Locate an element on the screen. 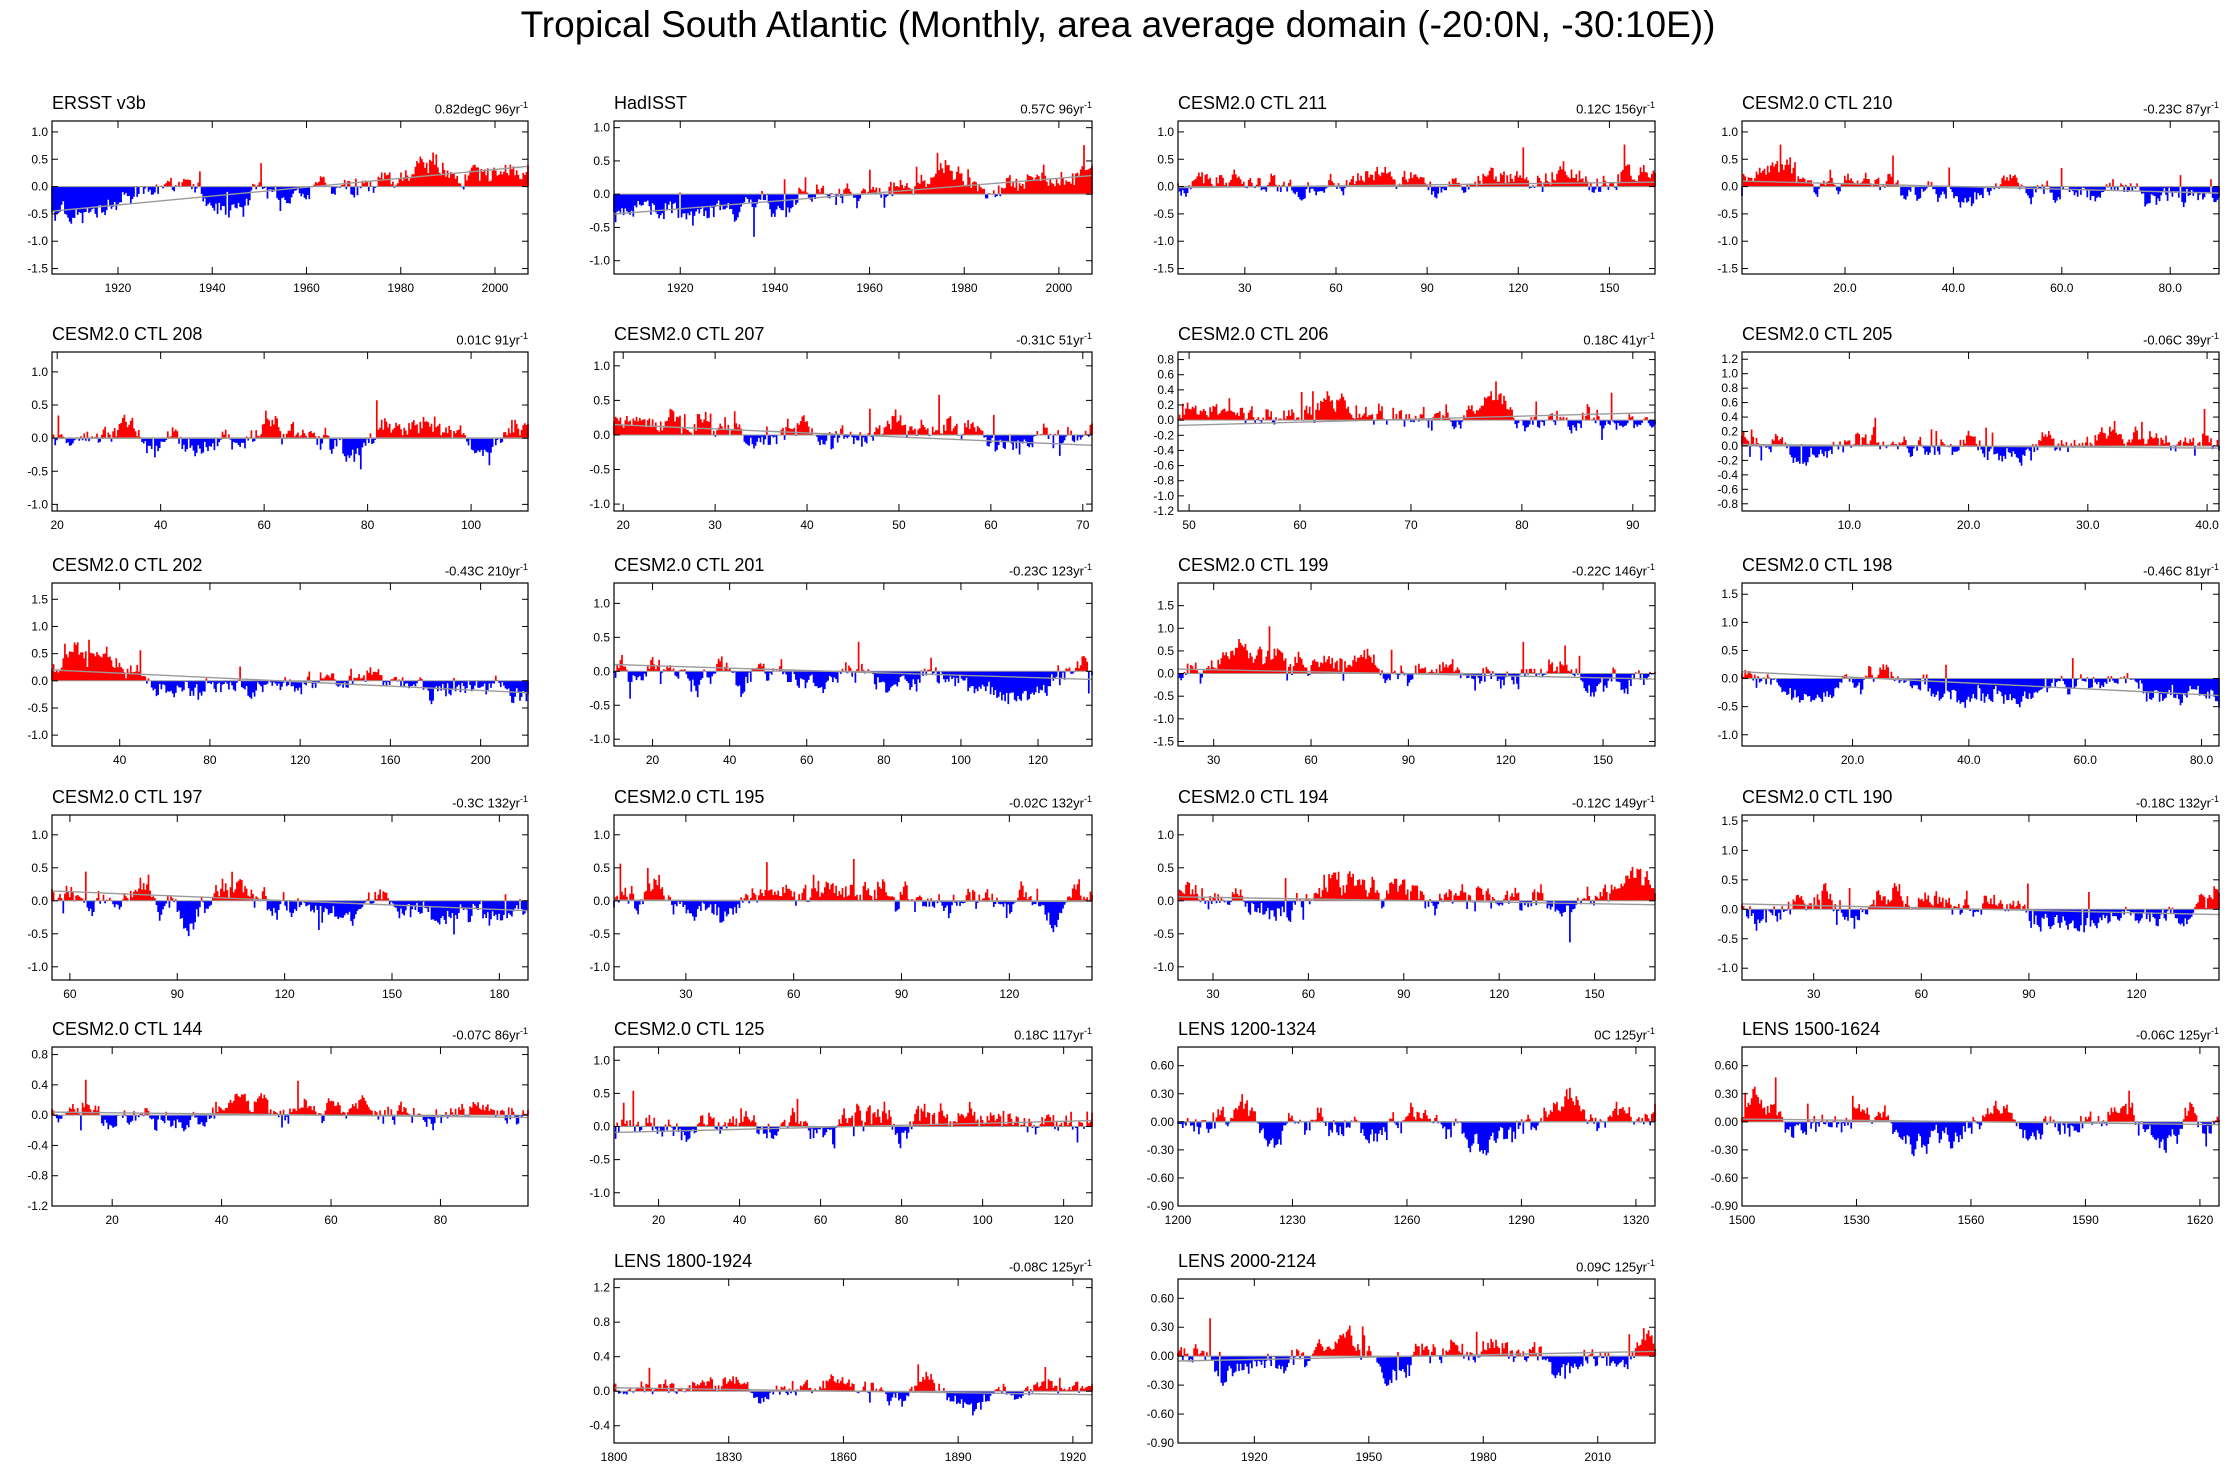  timeseries-plot: 1.0 0.5 0.0 -0.5 -1.0 1920 1940 1960 1980 2000 is located at coordinates (841, 207).